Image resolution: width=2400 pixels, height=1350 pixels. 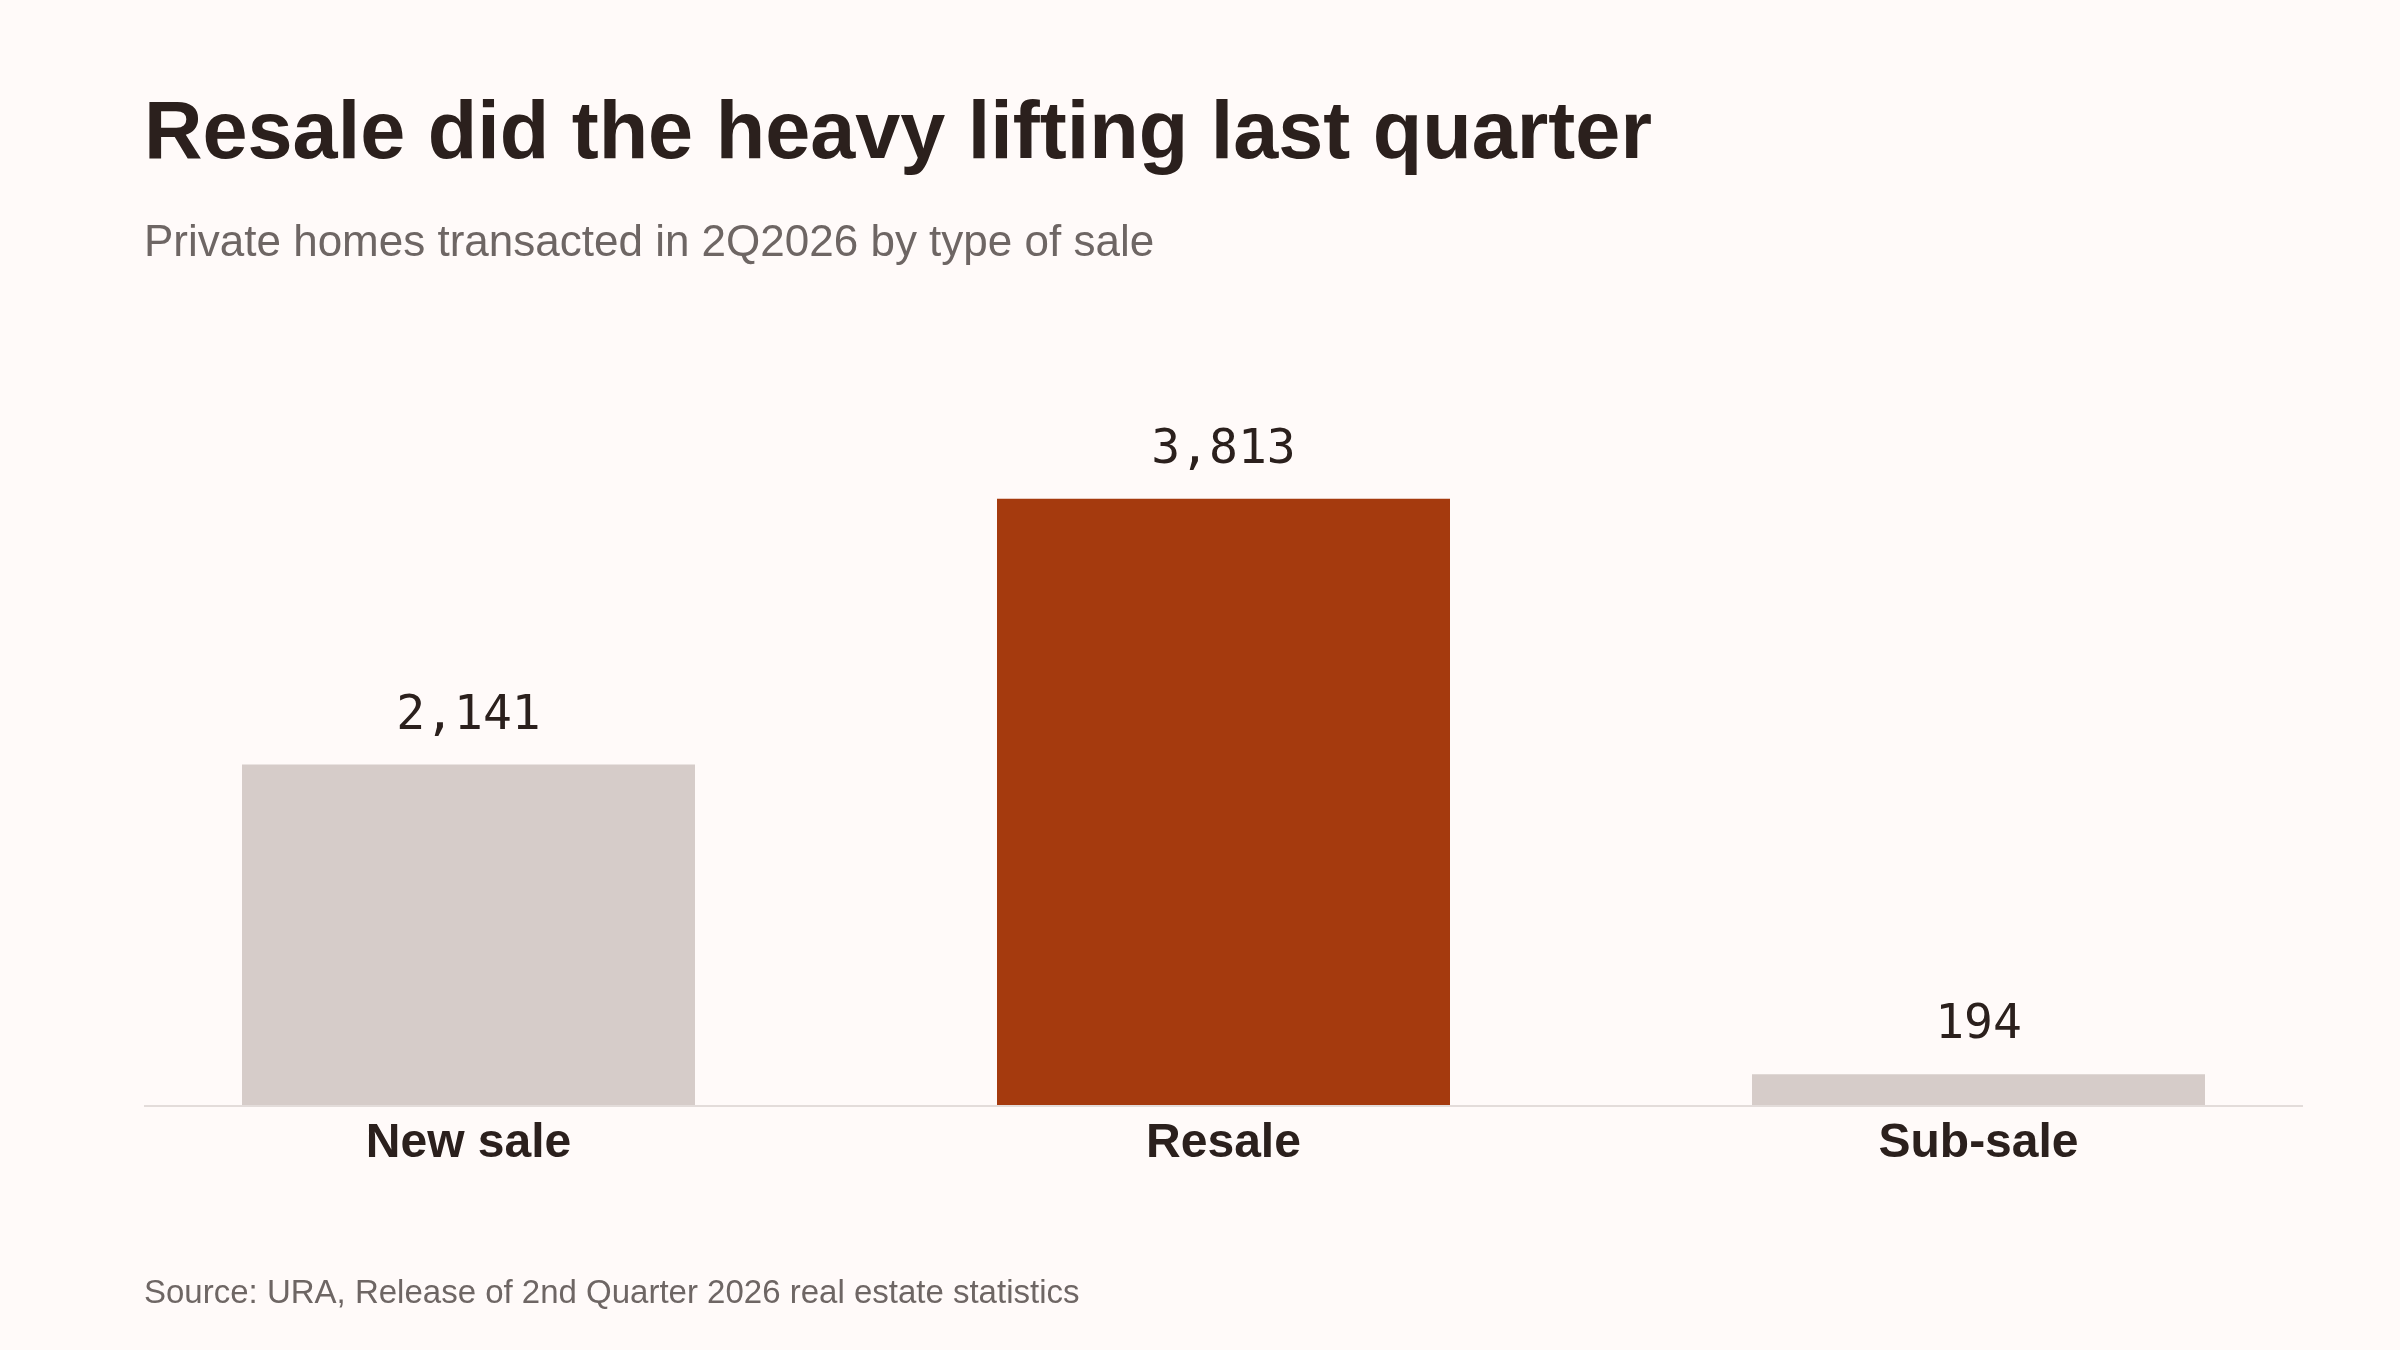 I want to click on x-tick-label: Sub-sale, so click(x=1978, y=1141).